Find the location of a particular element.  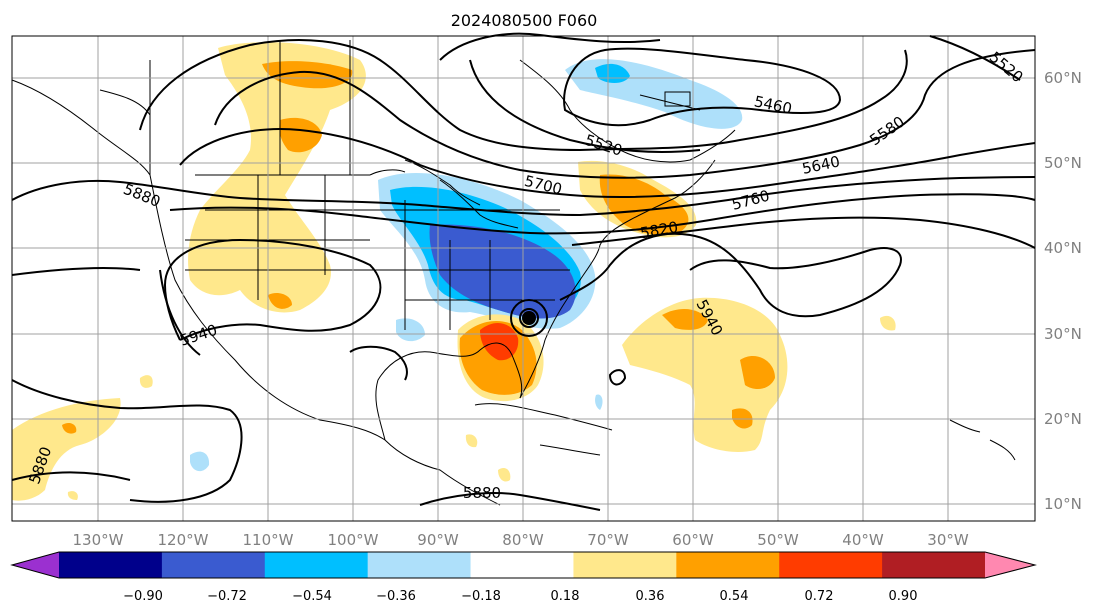

longitude-tick-label: 90°W is located at coordinates (438, 540).